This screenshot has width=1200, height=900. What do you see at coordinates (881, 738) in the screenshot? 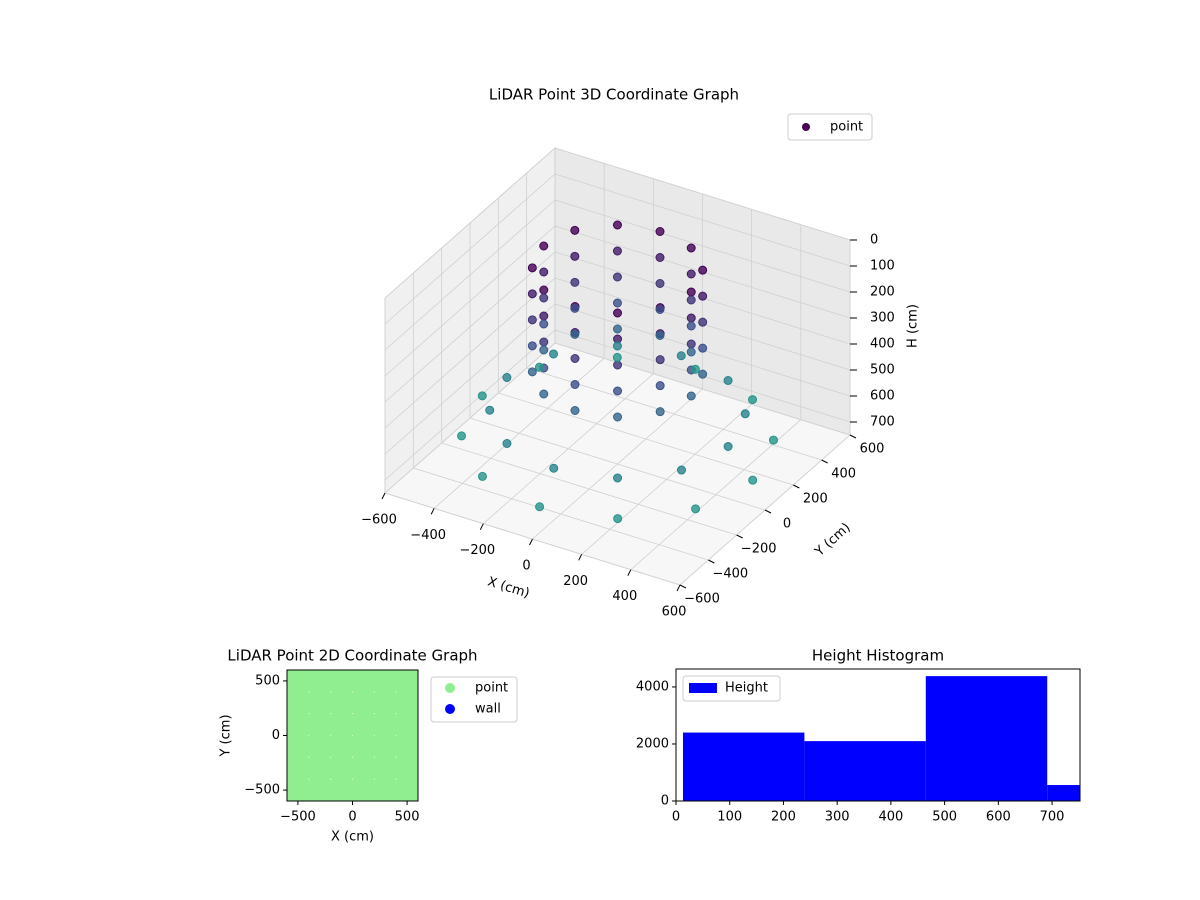
I see `plot-histogram` at bounding box center [881, 738].